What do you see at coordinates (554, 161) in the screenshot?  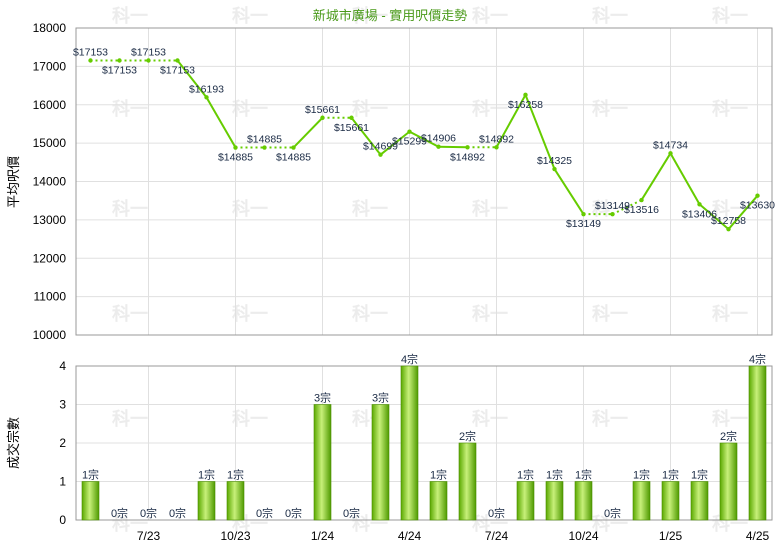 I see `price-data-label: $14325` at bounding box center [554, 161].